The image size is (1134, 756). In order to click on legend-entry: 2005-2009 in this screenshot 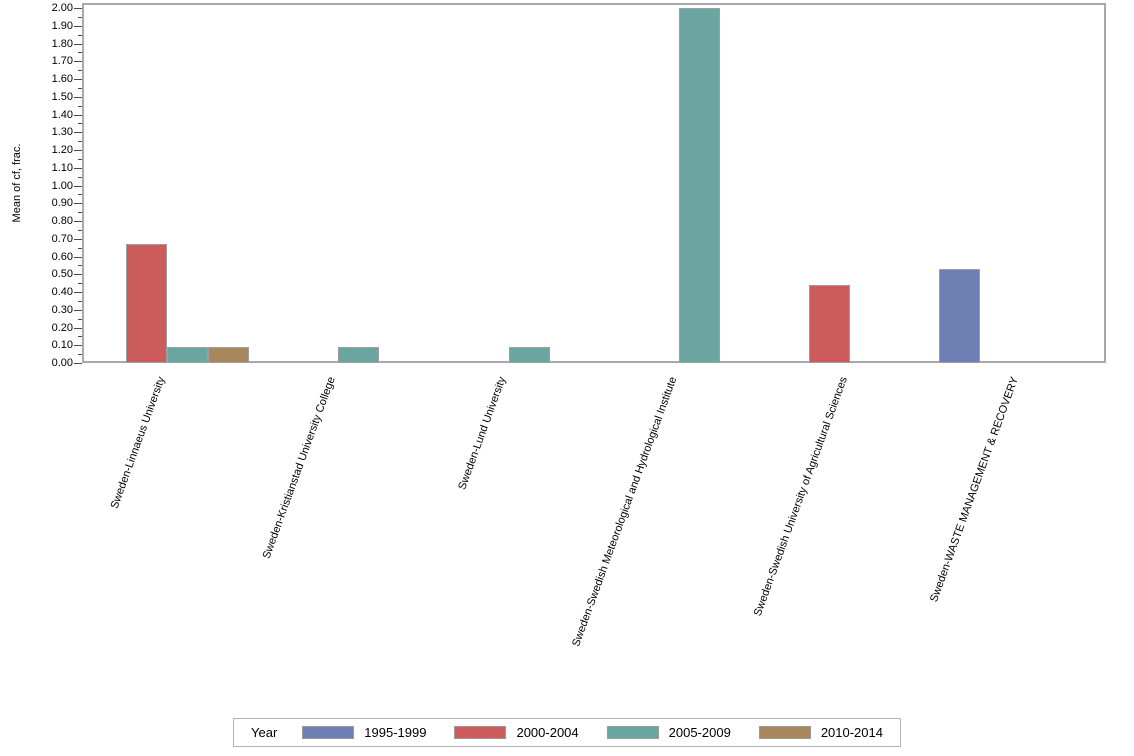, I will do `click(668, 732)`.